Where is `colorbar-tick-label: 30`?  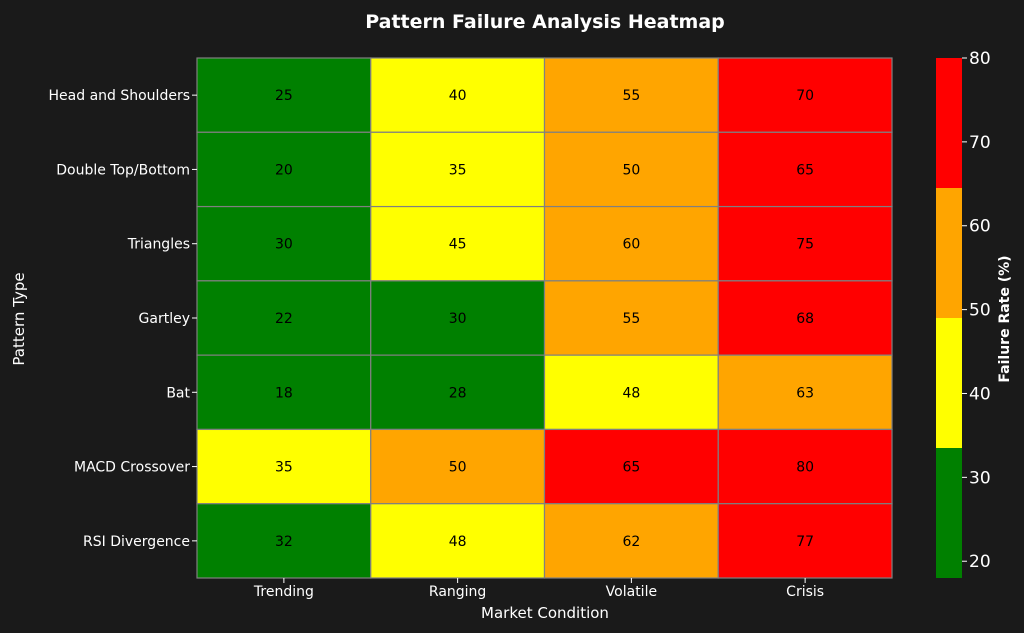
colorbar-tick-label: 30 is located at coordinates (980, 478).